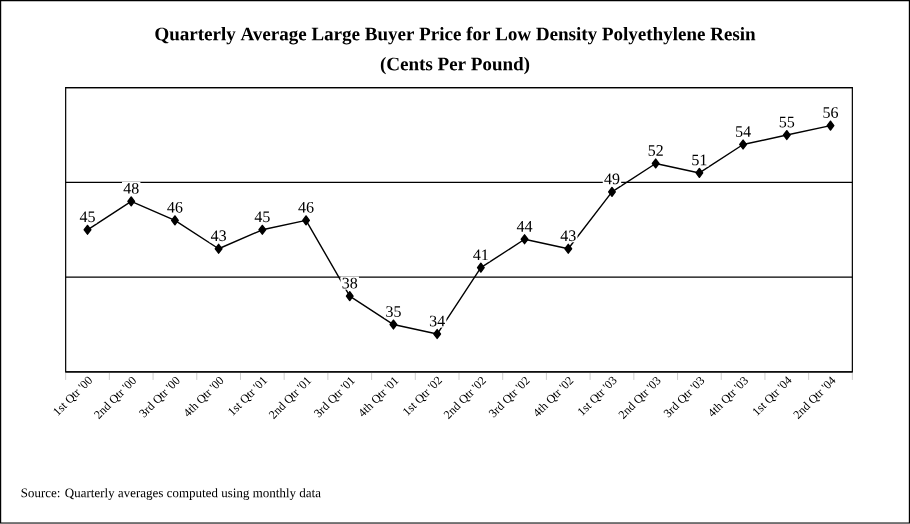 The height and width of the screenshot is (524, 910). I want to click on data-label: 51, so click(699, 160).